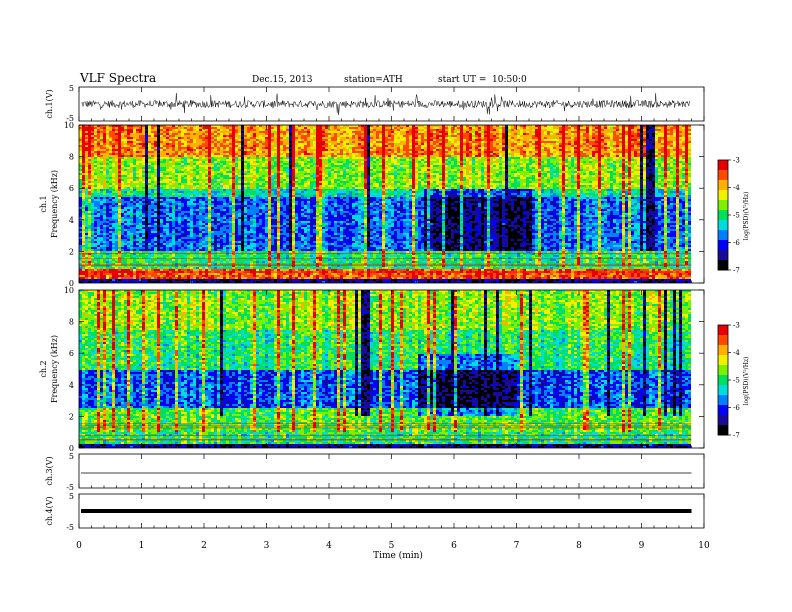 The width and height of the screenshot is (792, 612). Describe the element at coordinates (267, 546) in the screenshot. I see `time-tick-label: 3` at that location.